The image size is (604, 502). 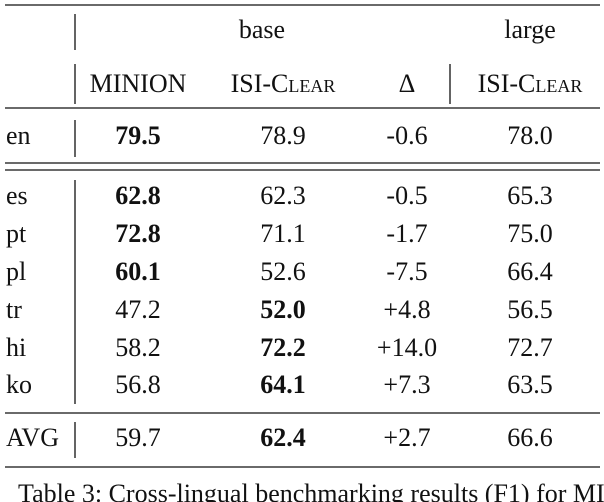 What do you see at coordinates (138, 233) in the screenshot?
I see `cell: 72.8` at bounding box center [138, 233].